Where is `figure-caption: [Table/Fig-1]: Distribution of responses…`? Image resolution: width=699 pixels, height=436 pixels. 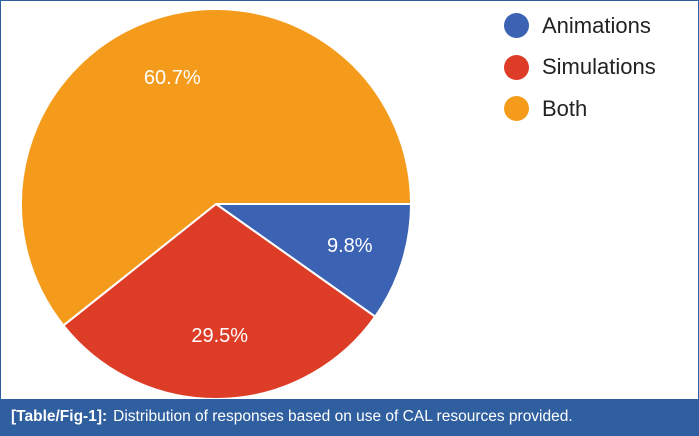
figure-caption: [Table/Fig-1]: Distribution of responses… is located at coordinates (349, 417).